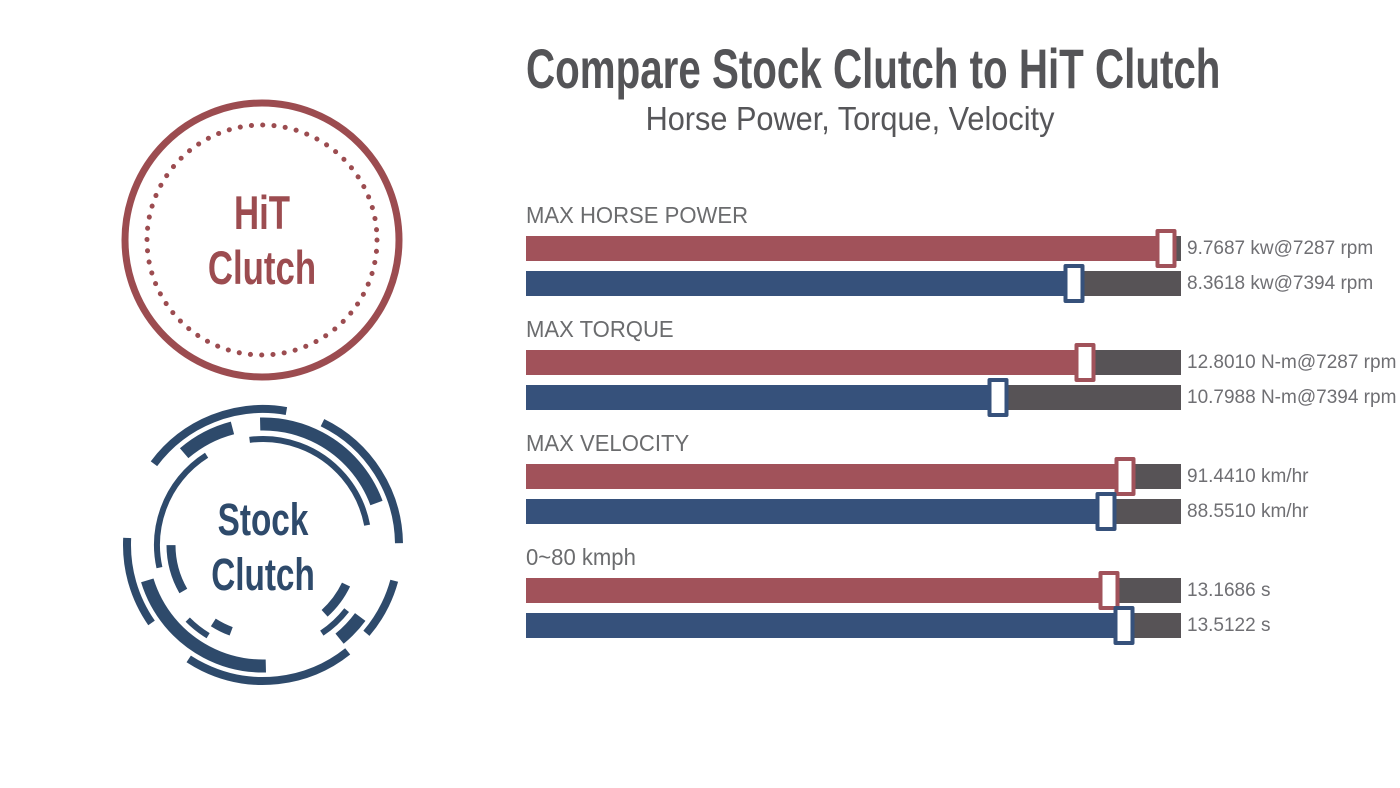  Describe the element at coordinates (637, 215) in the screenshot. I see `bar-group-label: MAX HORSE POWER` at that location.